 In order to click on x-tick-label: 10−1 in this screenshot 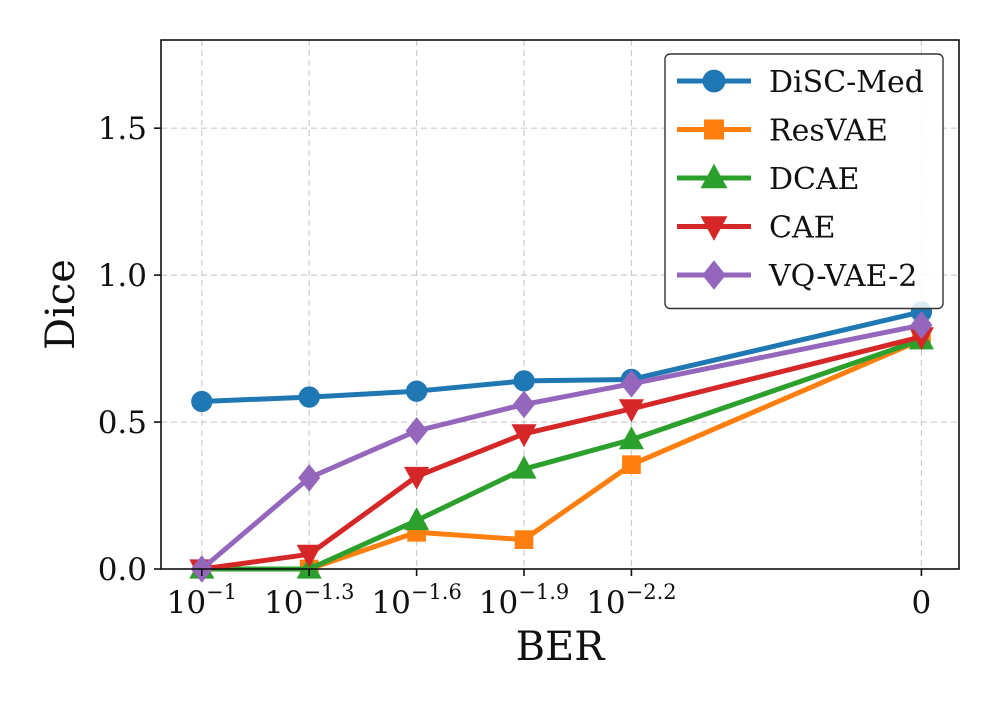, I will do `click(202, 600)`.